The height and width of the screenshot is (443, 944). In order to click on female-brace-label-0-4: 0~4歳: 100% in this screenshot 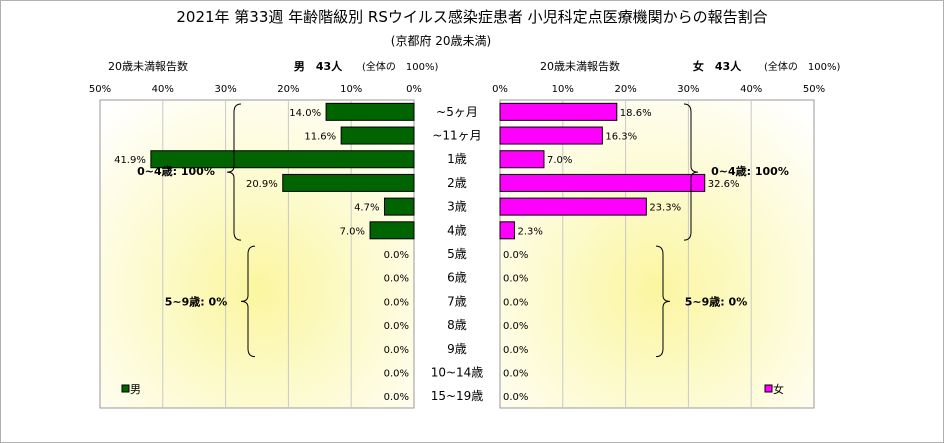, I will do `click(750, 171)`.